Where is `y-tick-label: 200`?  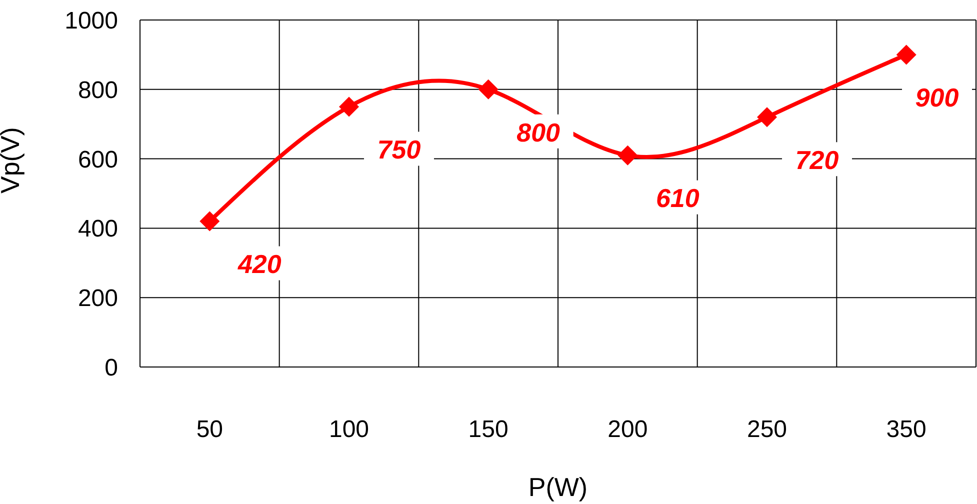
y-tick-label: 200 is located at coordinates (98, 298).